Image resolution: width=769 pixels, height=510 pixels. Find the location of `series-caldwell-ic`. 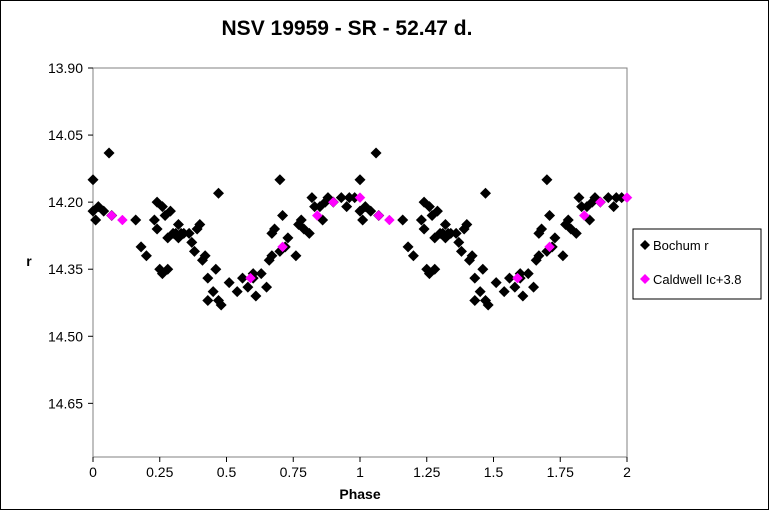

series-caldwell-ic is located at coordinates (369, 238).